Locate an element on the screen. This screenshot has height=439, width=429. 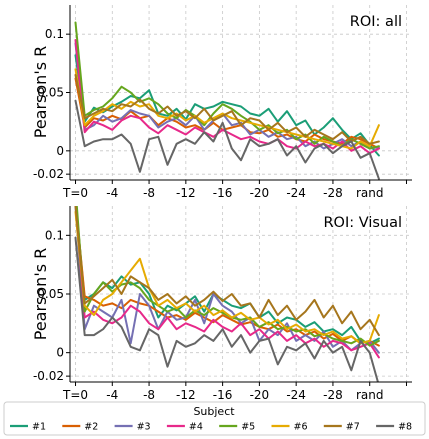
legend-label: #7 is located at coordinates (353, 427).